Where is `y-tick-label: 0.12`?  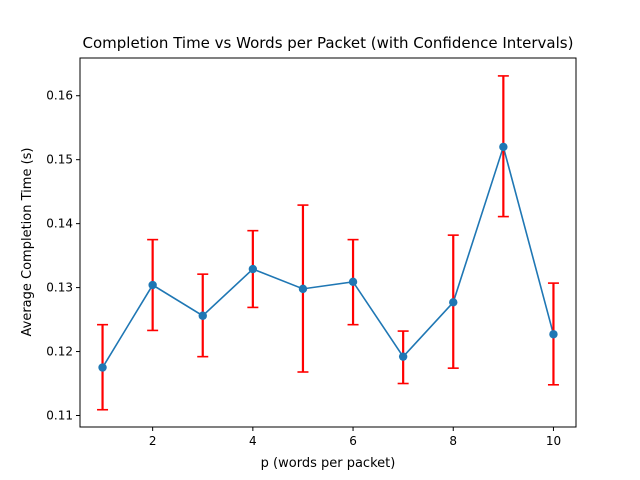
y-tick-label: 0.12 is located at coordinates (59, 352).